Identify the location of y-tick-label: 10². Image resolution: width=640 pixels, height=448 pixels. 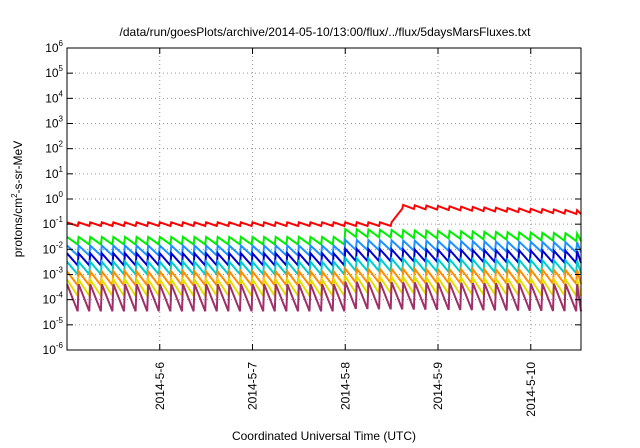
(54, 148).